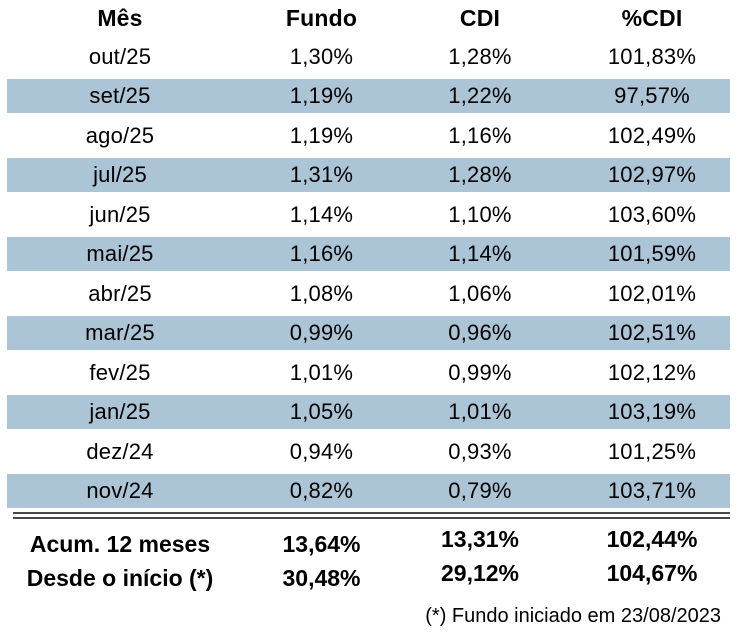 The width and height of the screenshot is (739, 632). I want to click on table-row: mar/25 0,99% 0,96% 102,51%, so click(368, 333).